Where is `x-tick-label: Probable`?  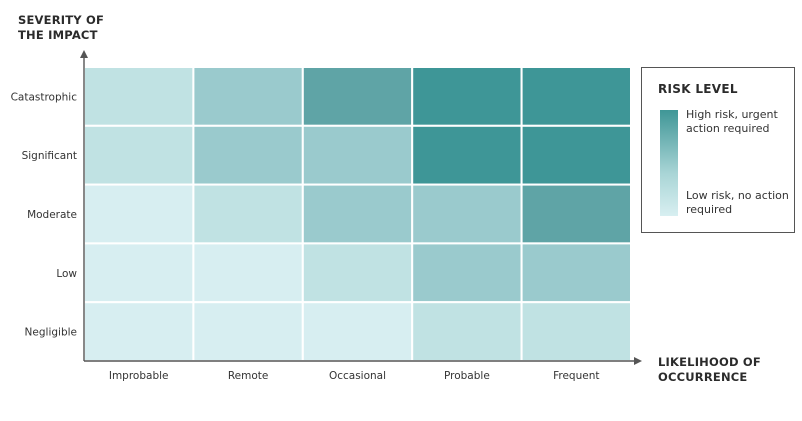
x-tick-label: Probable is located at coordinates (467, 376).